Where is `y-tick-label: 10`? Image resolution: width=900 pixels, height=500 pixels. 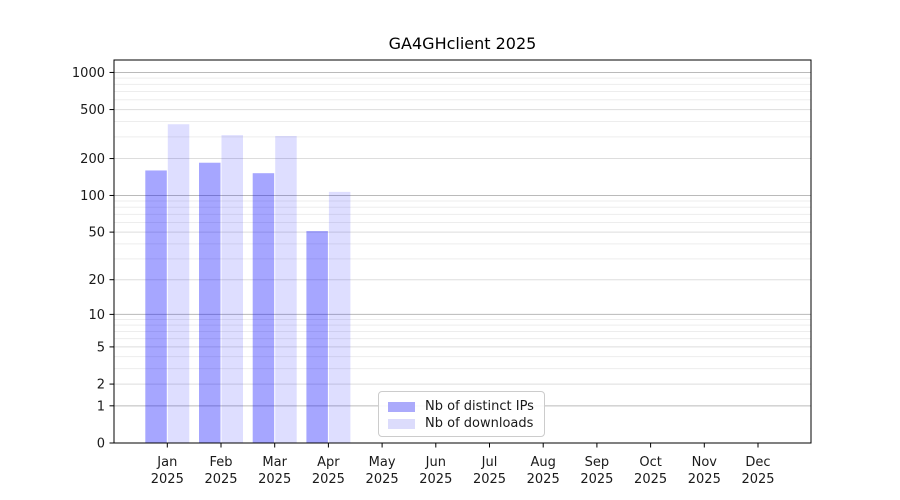 y-tick-label: 10 is located at coordinates (96, 315).